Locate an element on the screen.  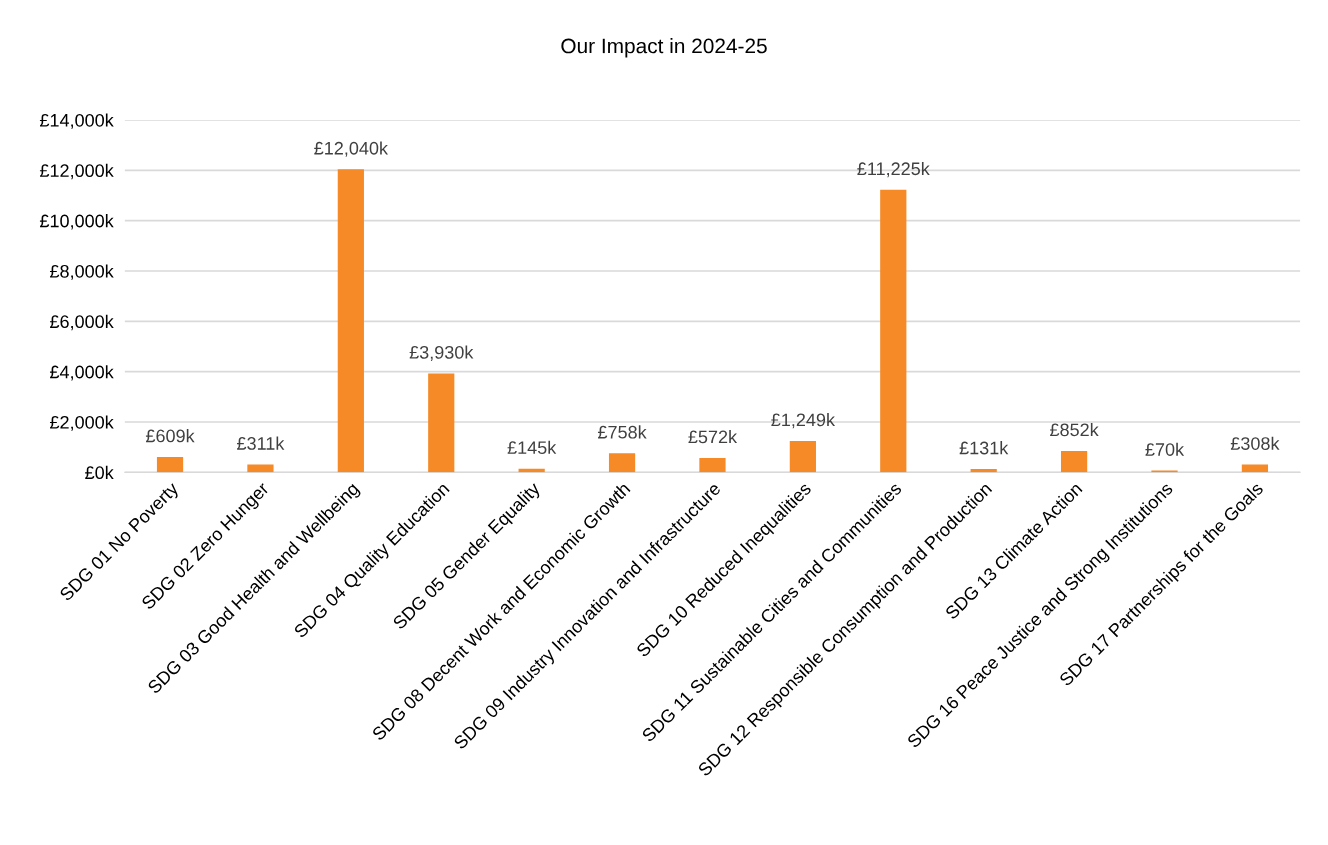
data-label: £1,249k is located at coordinates (803, 420).